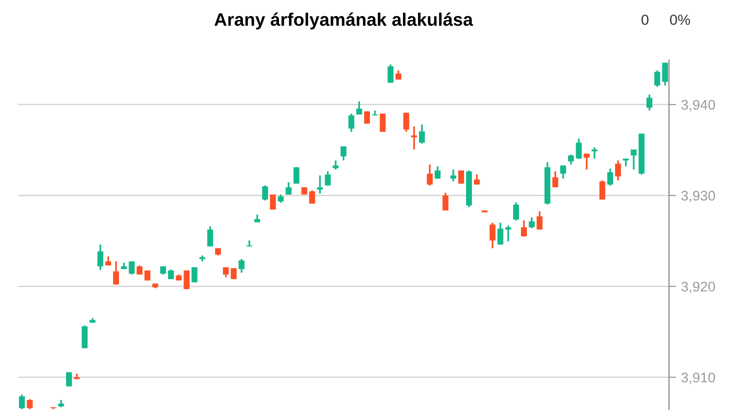 The height and width of the screenshot is (410, 730). I want to click on y-tick-label: 3,910, so click(698, 378).